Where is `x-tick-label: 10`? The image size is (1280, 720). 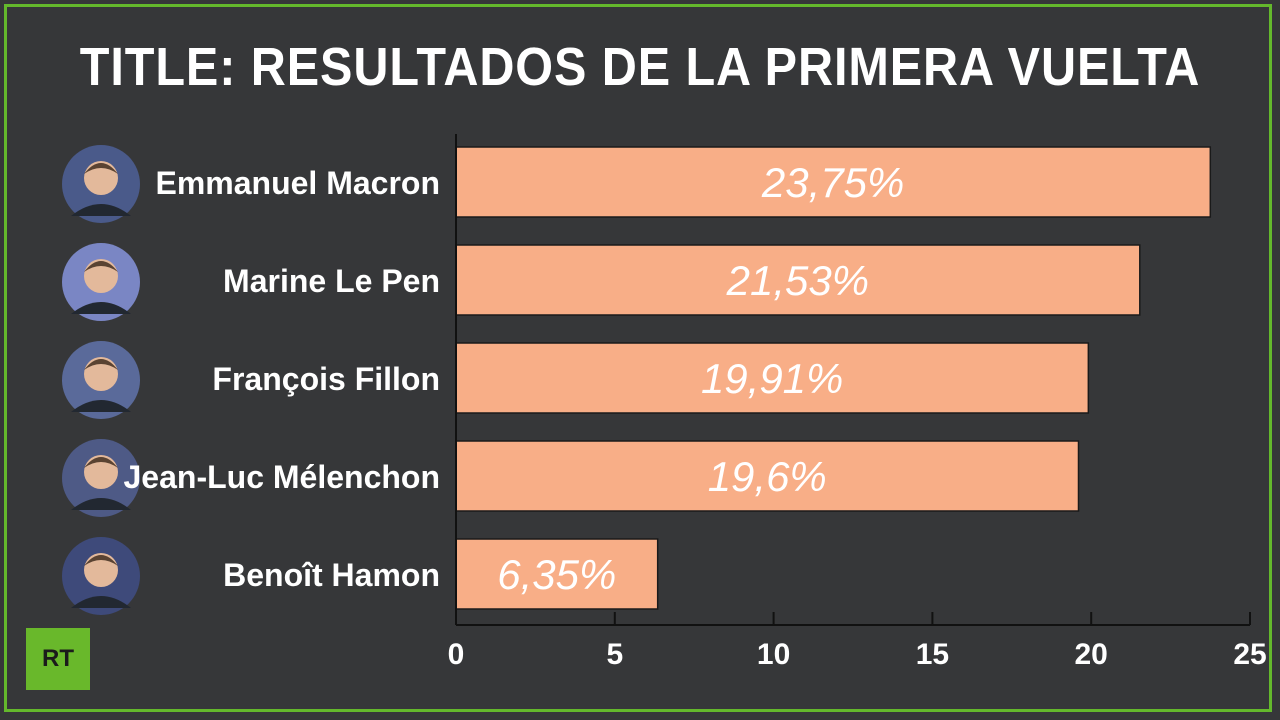
x-tick-label: 10 is located at coordinates (773, 654).